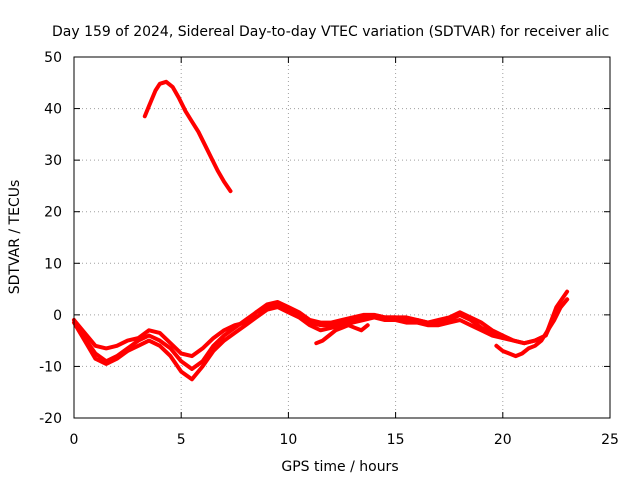 The image size is (640, 480). What do you see at coordinates (50, 419) in the screenshot?
I see `y-tick-label: -20` at bounding box center [50, 419].